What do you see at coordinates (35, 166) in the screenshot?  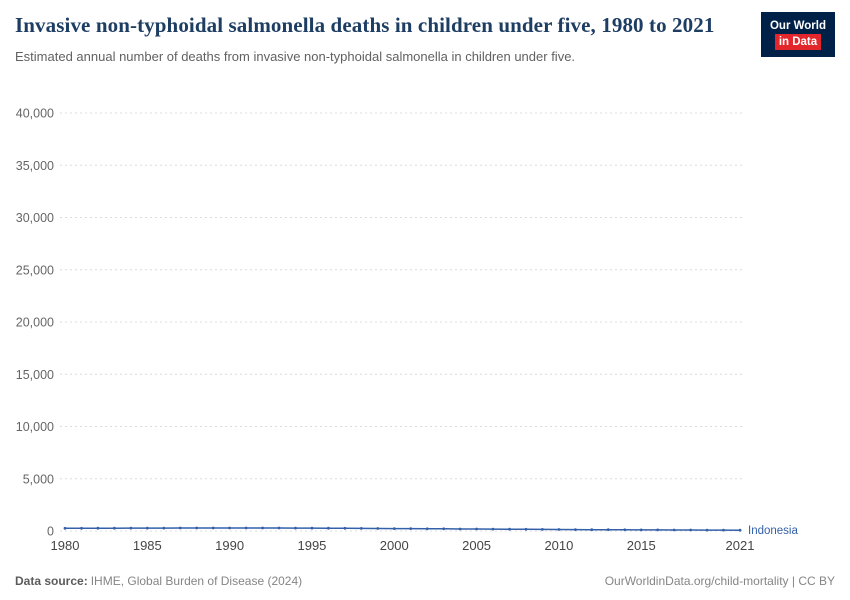 I see `y-axis-tick-label: 35,000` at bounding box center [35, 166].